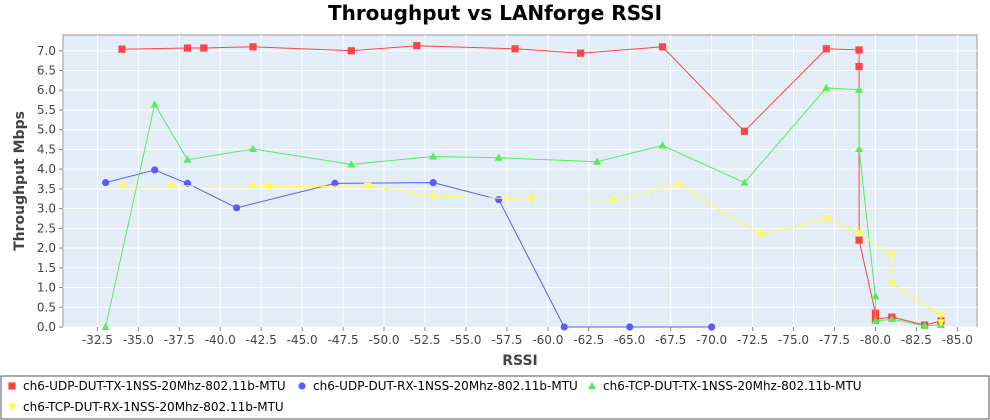  I want to click on y-tick-label: 6.5, so click(46, 71).